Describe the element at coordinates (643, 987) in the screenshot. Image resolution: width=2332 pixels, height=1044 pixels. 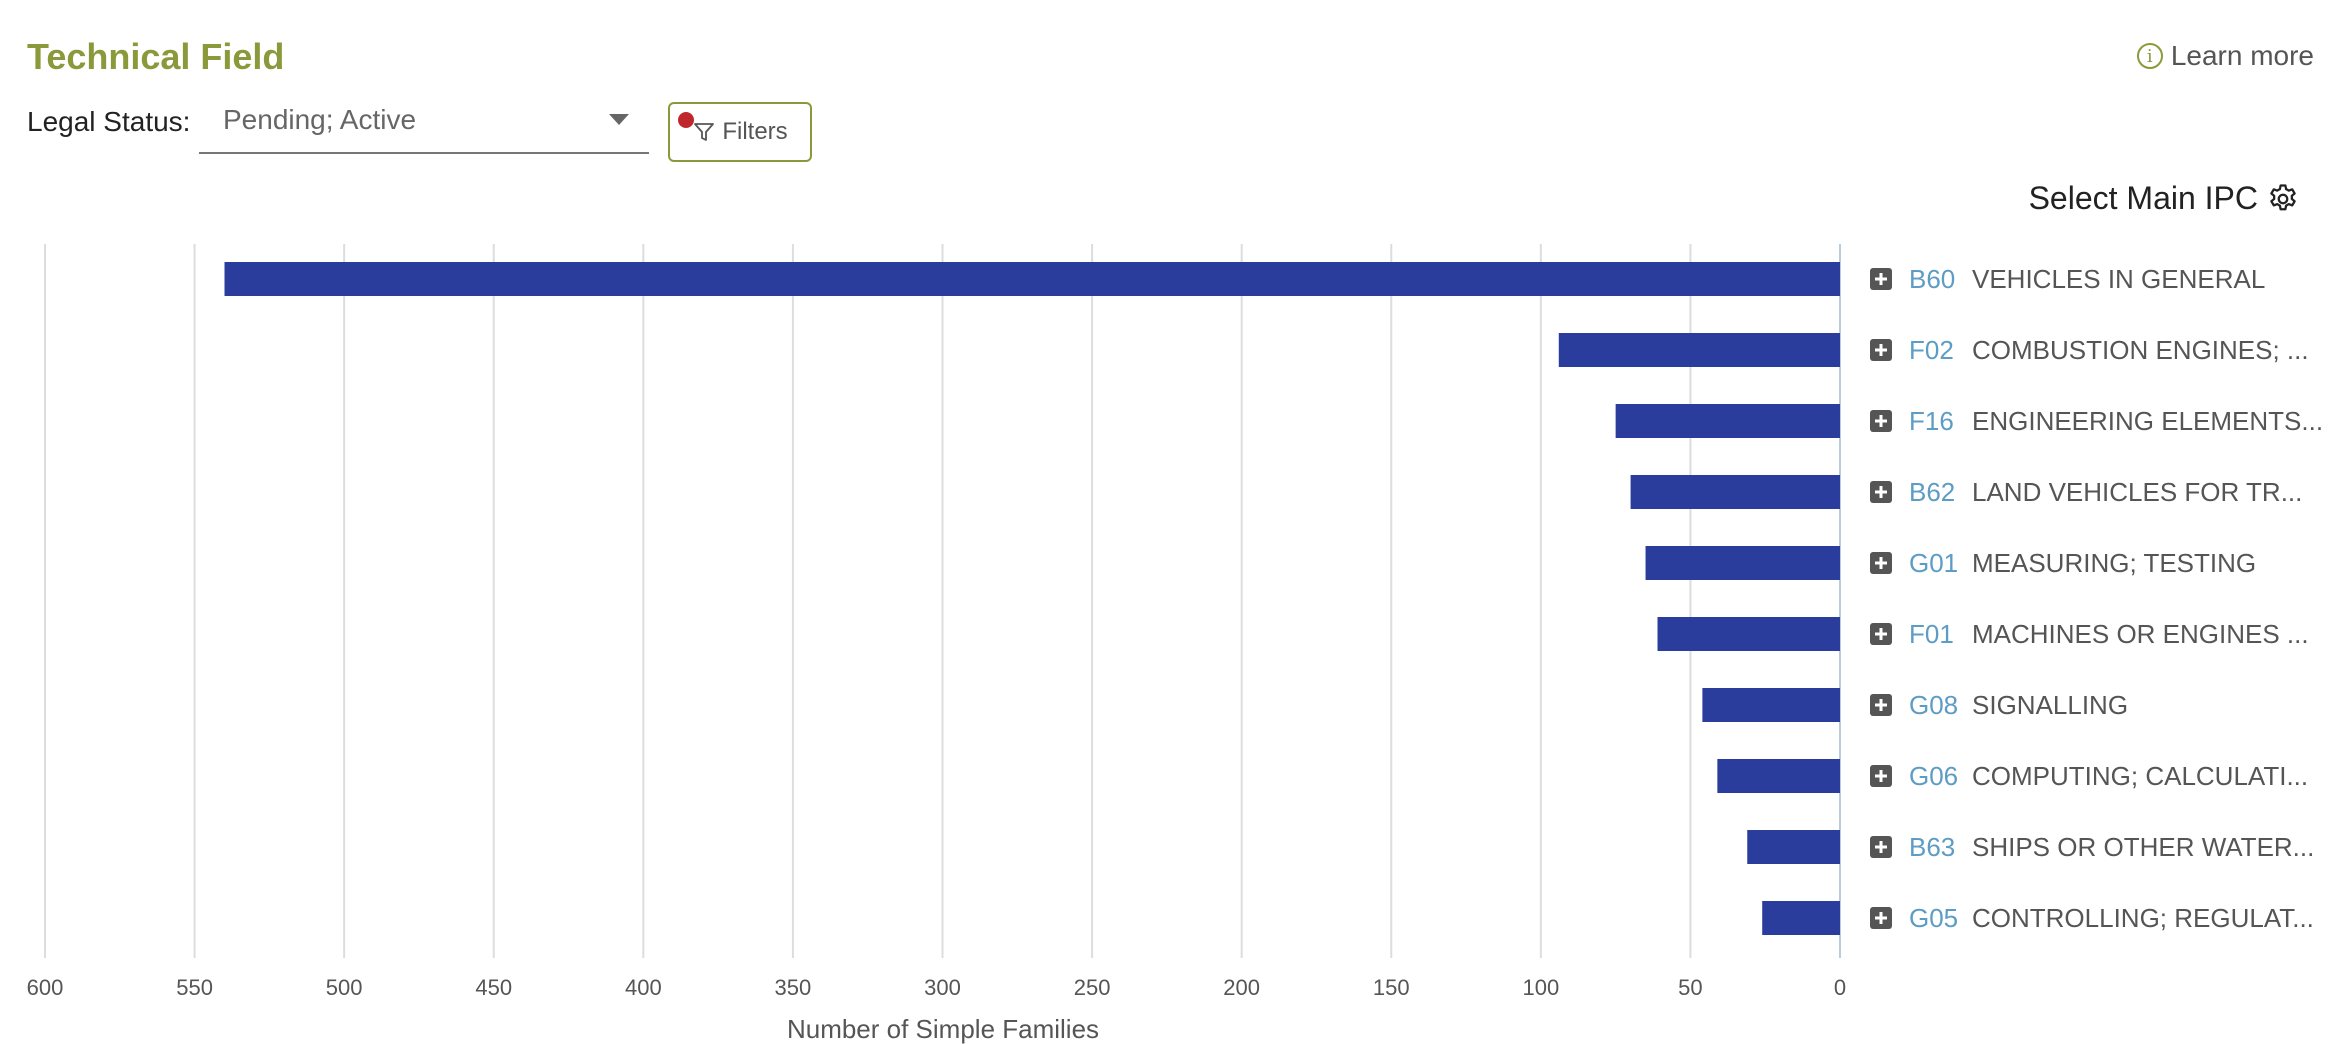
I see `x-tick-label: 400` at that location.